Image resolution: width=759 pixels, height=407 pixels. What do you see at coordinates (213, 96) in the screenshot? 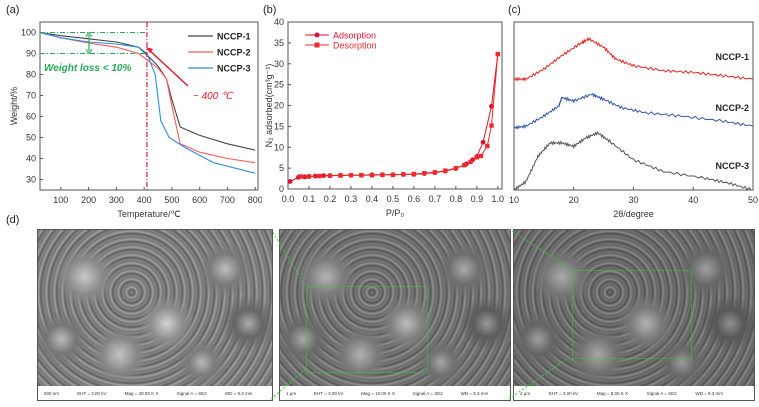
I see `temperature-annotation: ~ 400 ℃` at bounding box center [213, 96].